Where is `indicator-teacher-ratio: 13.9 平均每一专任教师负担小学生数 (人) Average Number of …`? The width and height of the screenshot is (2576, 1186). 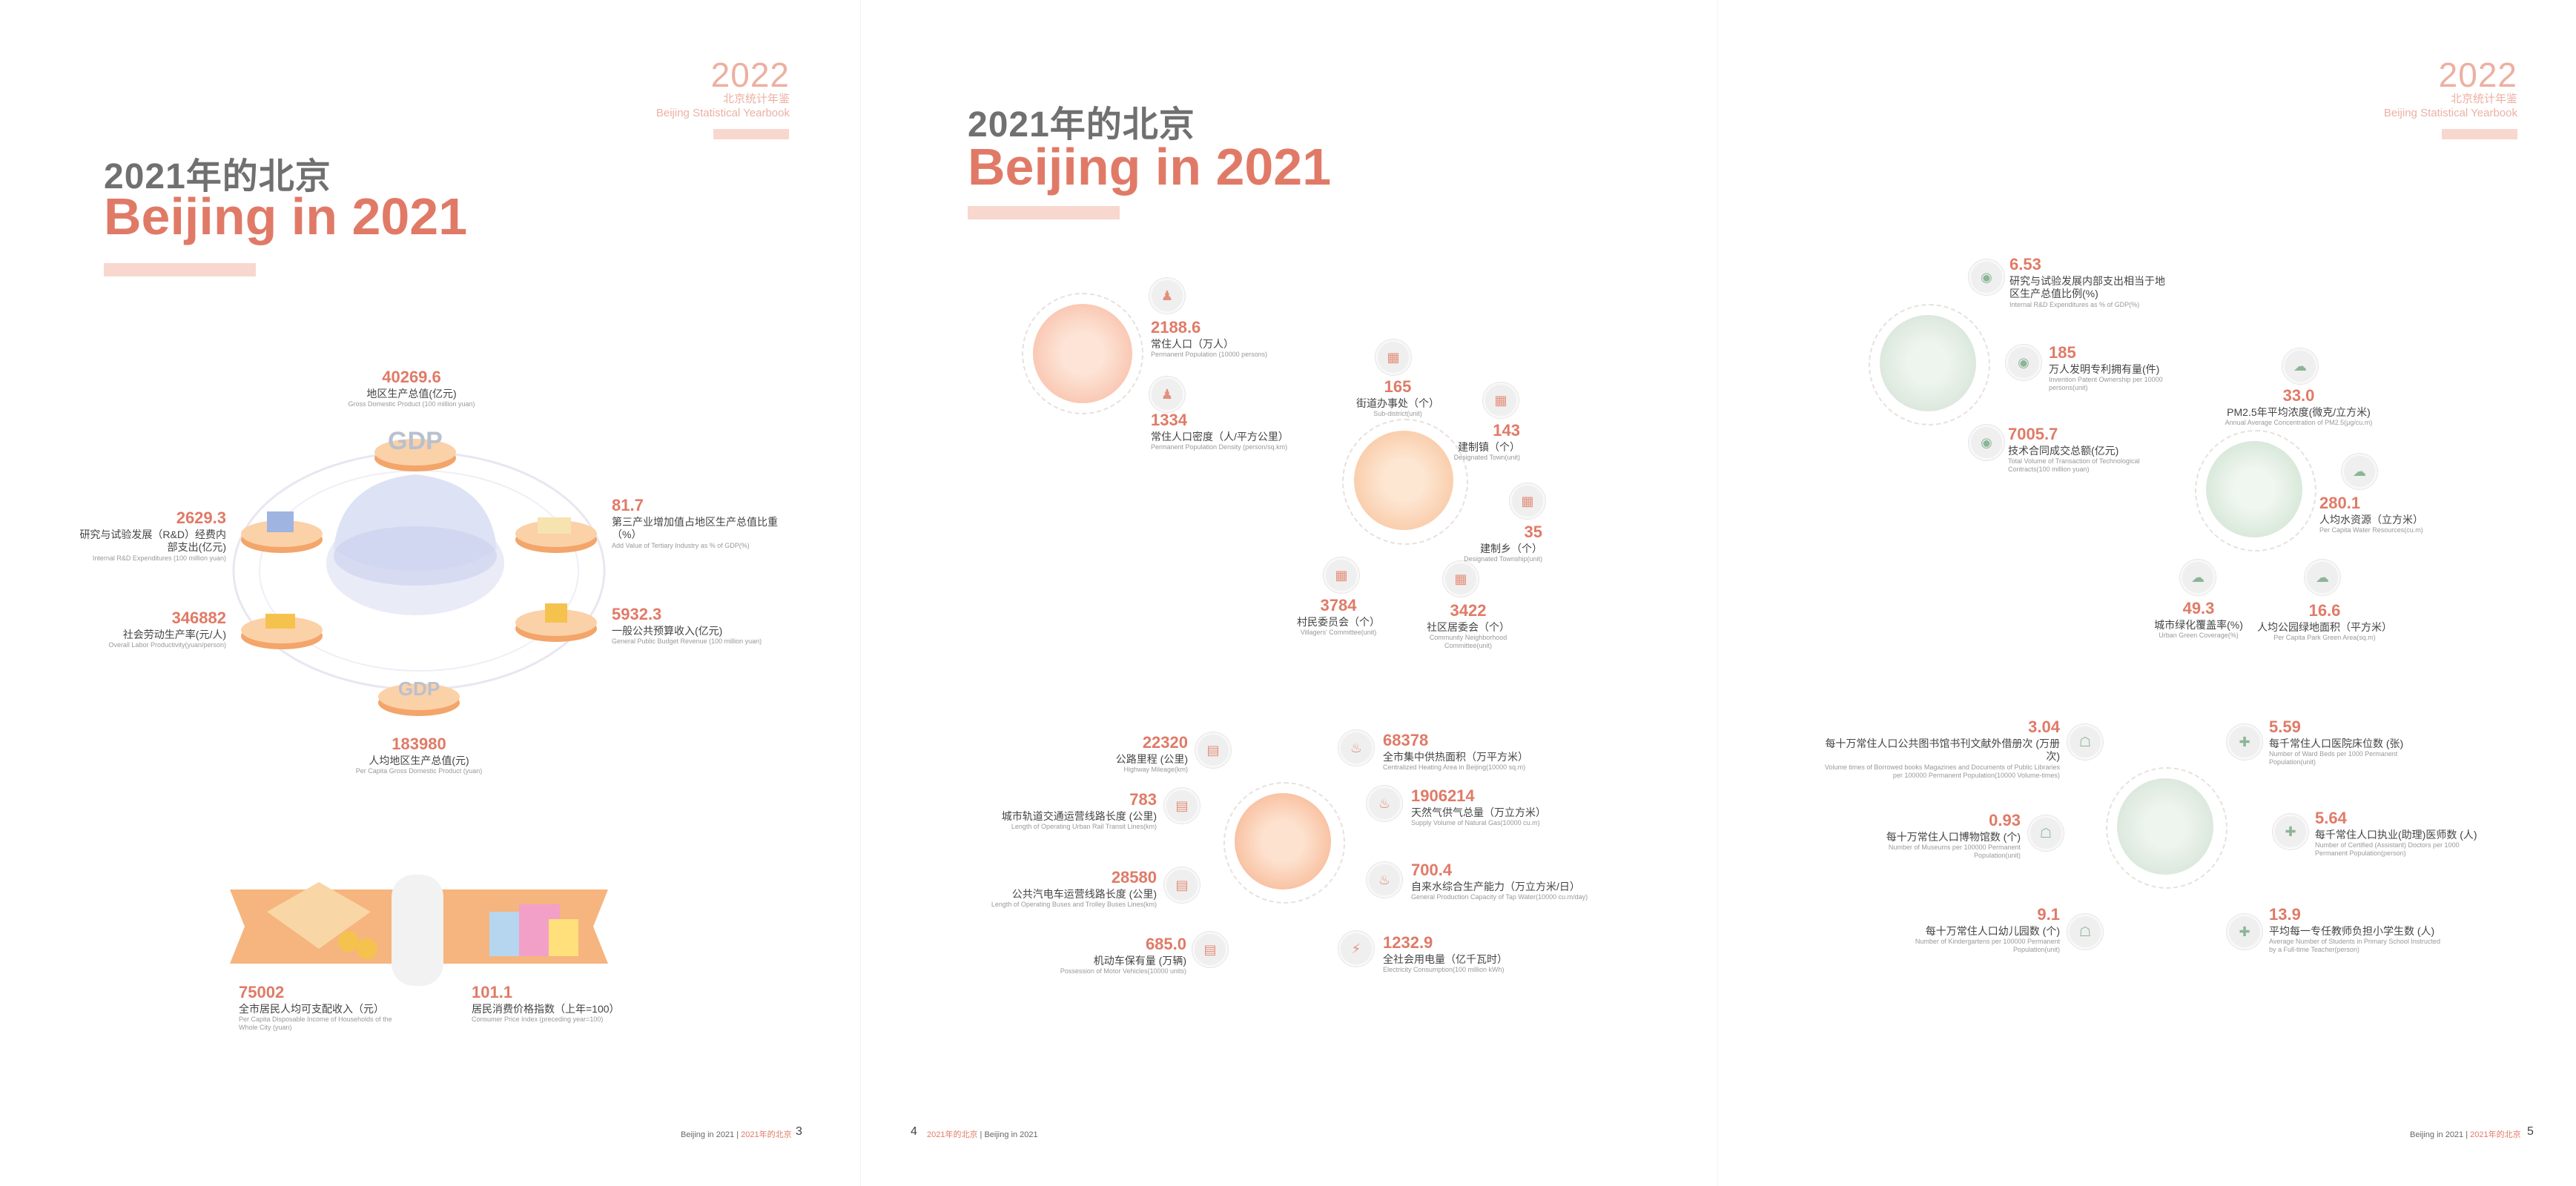
indicator-teacher-ratio: 13.9 平均每一专任教师负担小学生数 (人) Average Number of … is located at coordinates (2354, 929).